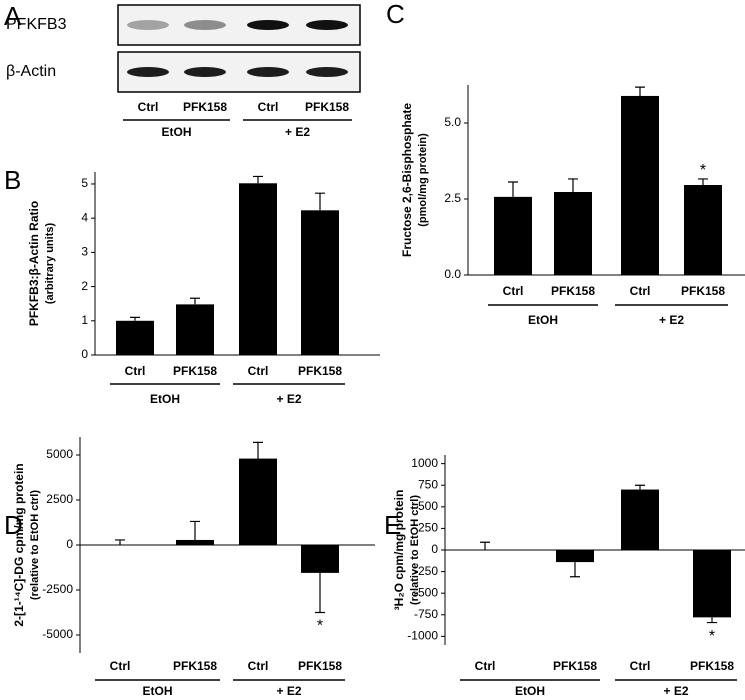 The image size is (745, 700). I want to click on y-tick-label: 5.0, so click(452, 122).